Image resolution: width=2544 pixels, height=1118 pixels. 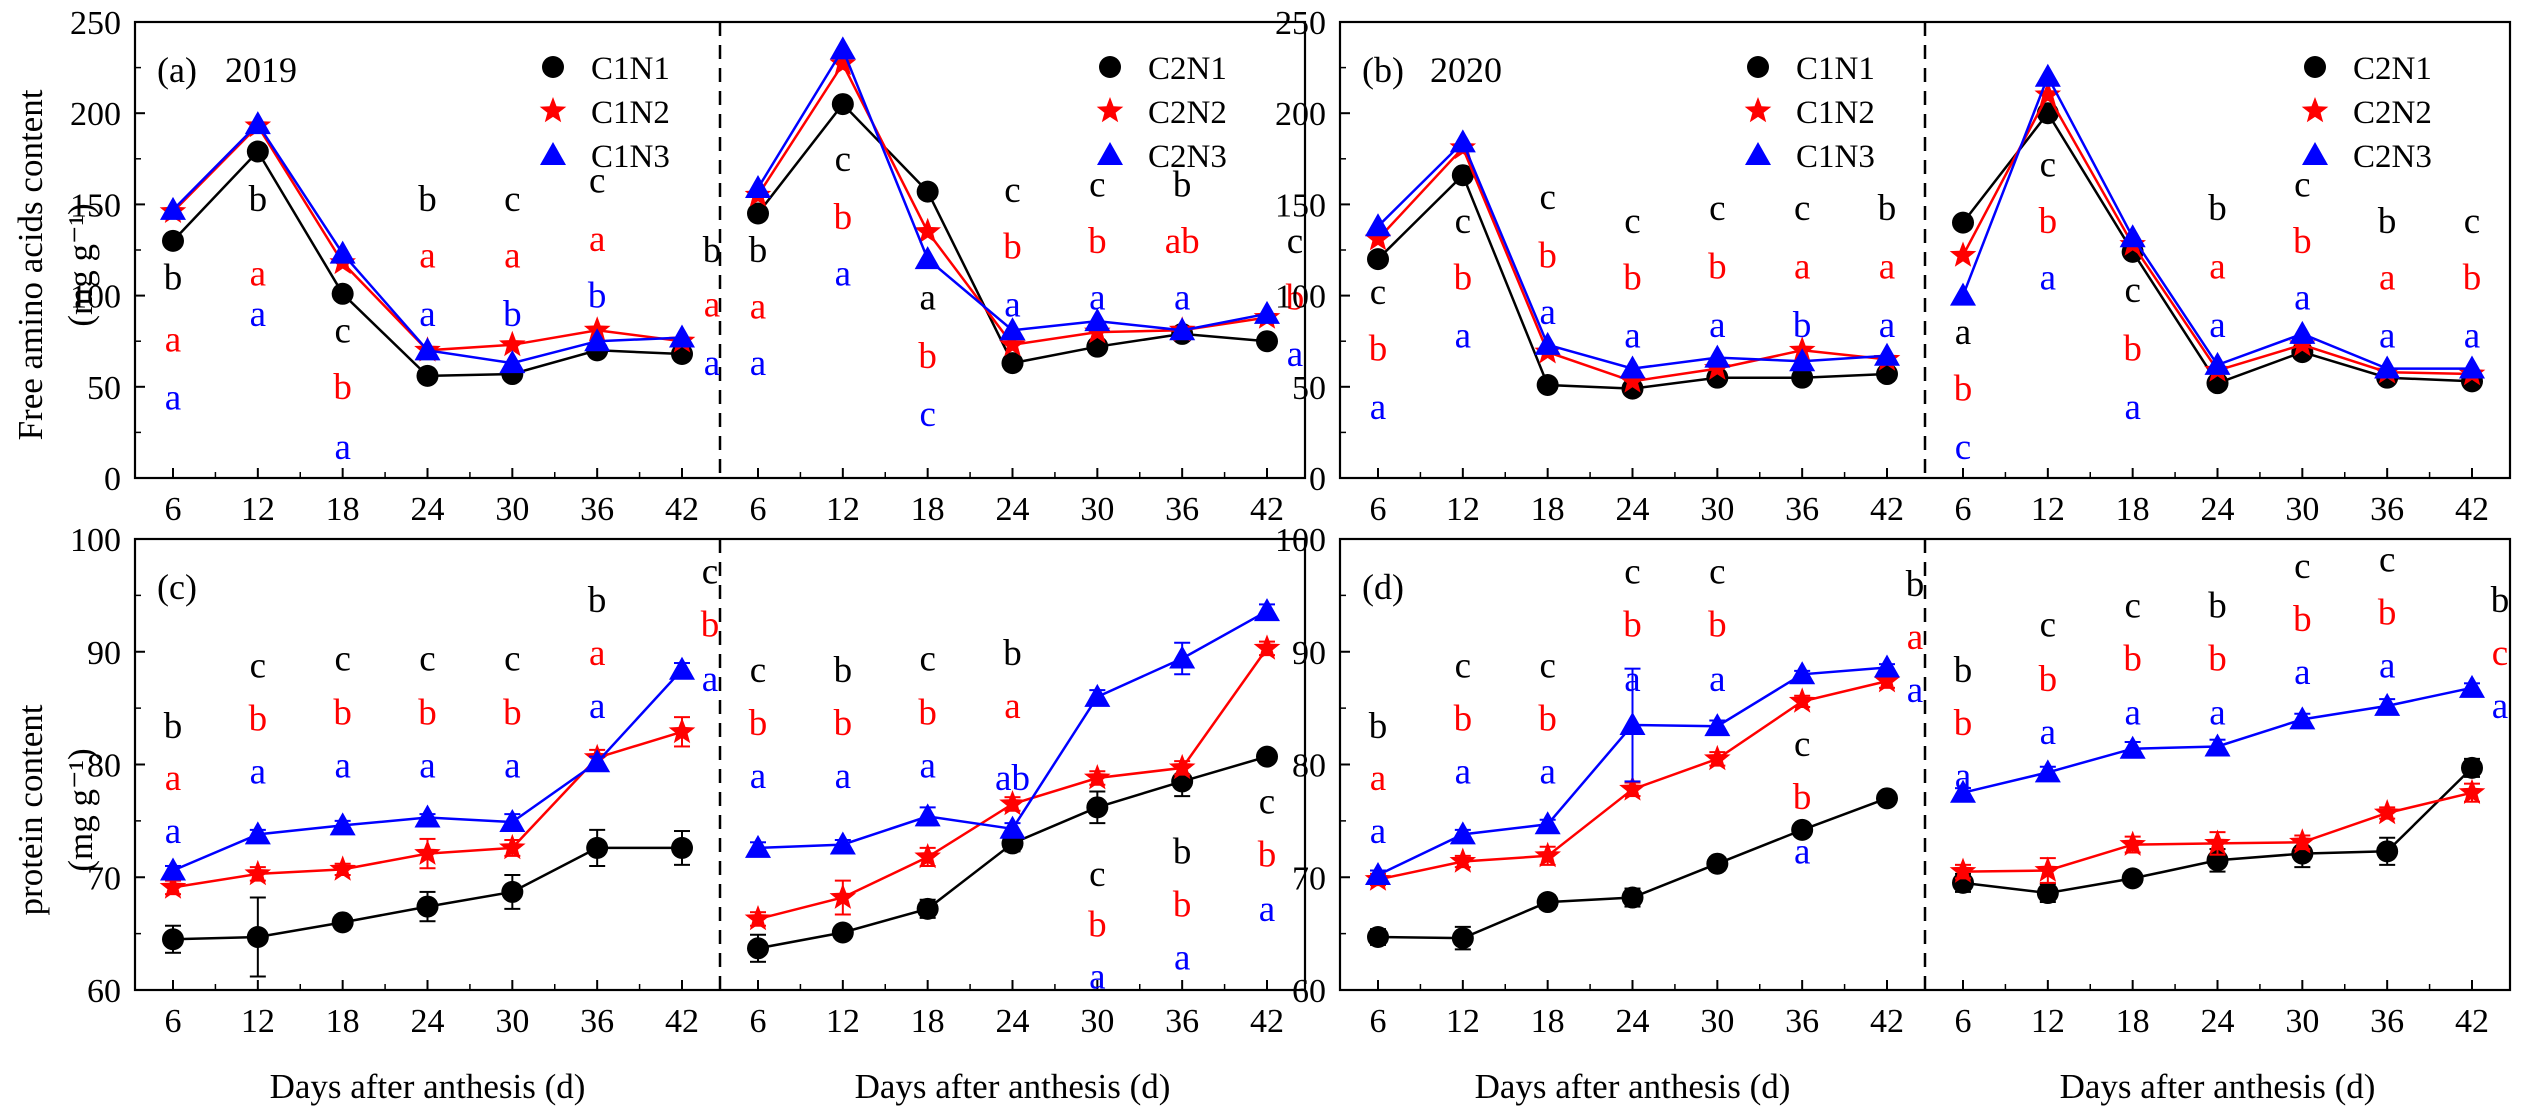 I want to click on panel-d-xtick-label: 30, so click(x=2302, y=1021).